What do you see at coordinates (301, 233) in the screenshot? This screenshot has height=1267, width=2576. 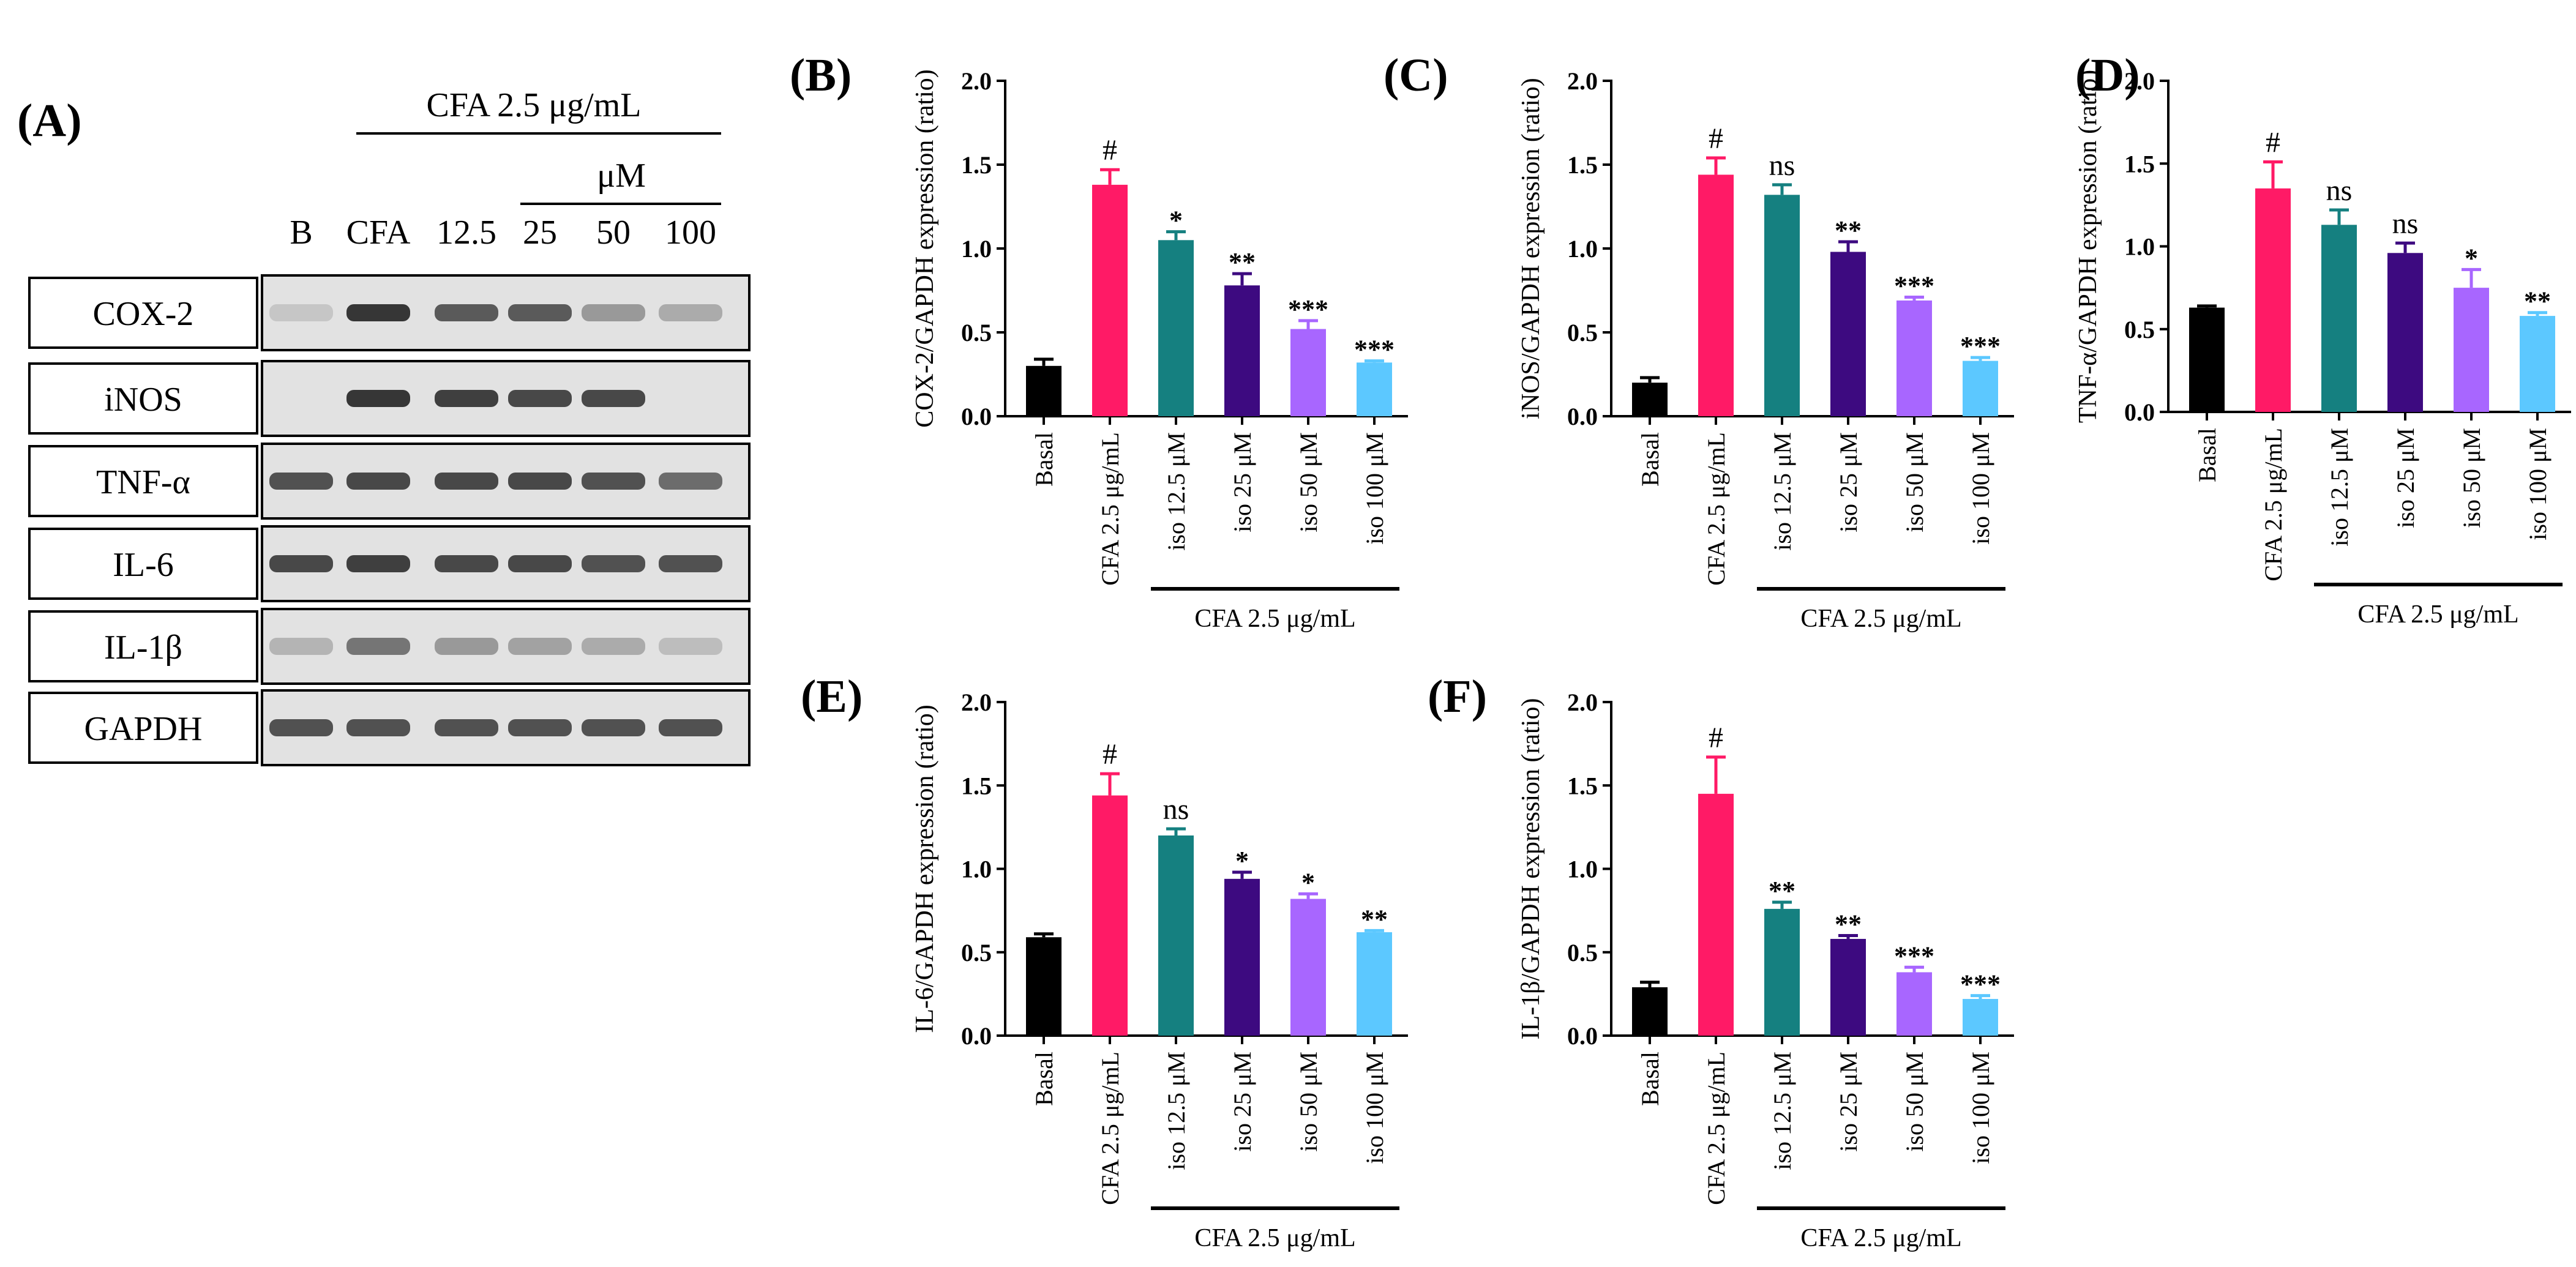 I see `blot-lane-label: B` at bounding box center [301, 233].